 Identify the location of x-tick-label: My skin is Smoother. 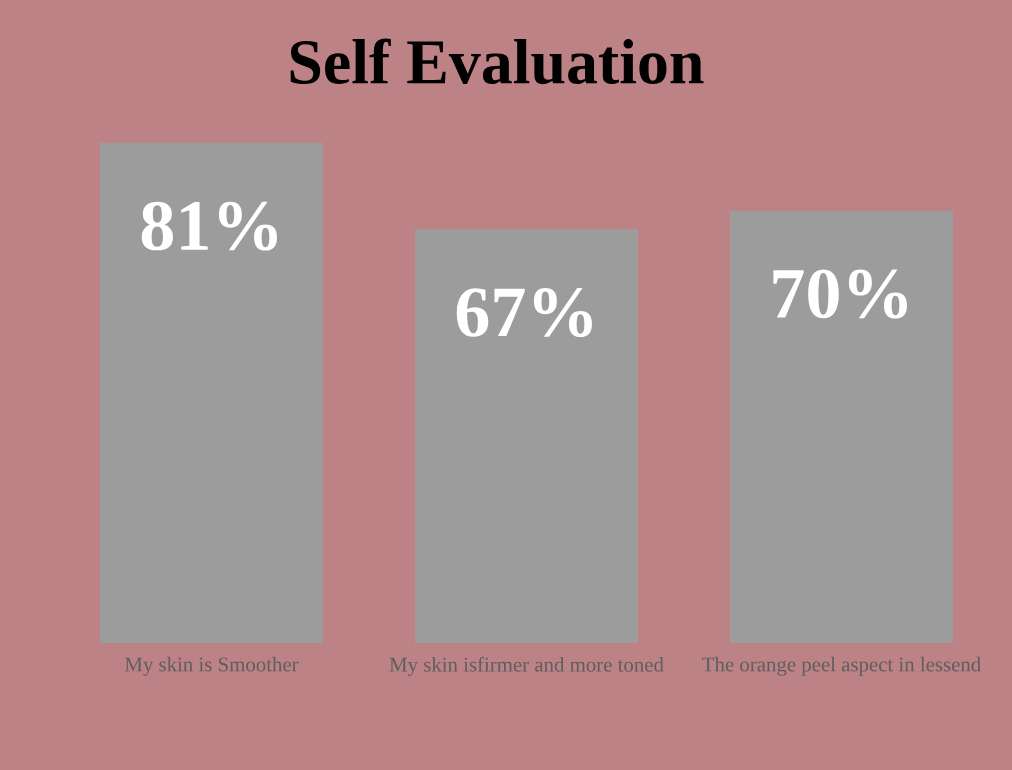
(212, 666).